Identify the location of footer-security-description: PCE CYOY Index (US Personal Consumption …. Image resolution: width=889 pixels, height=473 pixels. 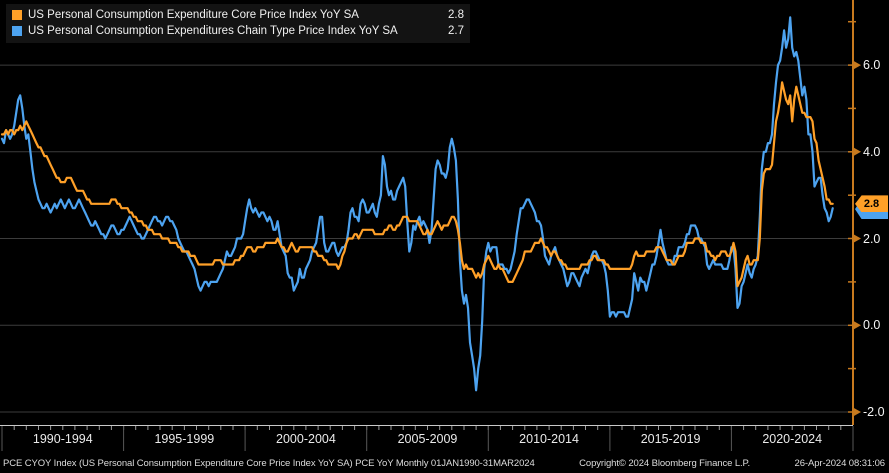
(269, 463).